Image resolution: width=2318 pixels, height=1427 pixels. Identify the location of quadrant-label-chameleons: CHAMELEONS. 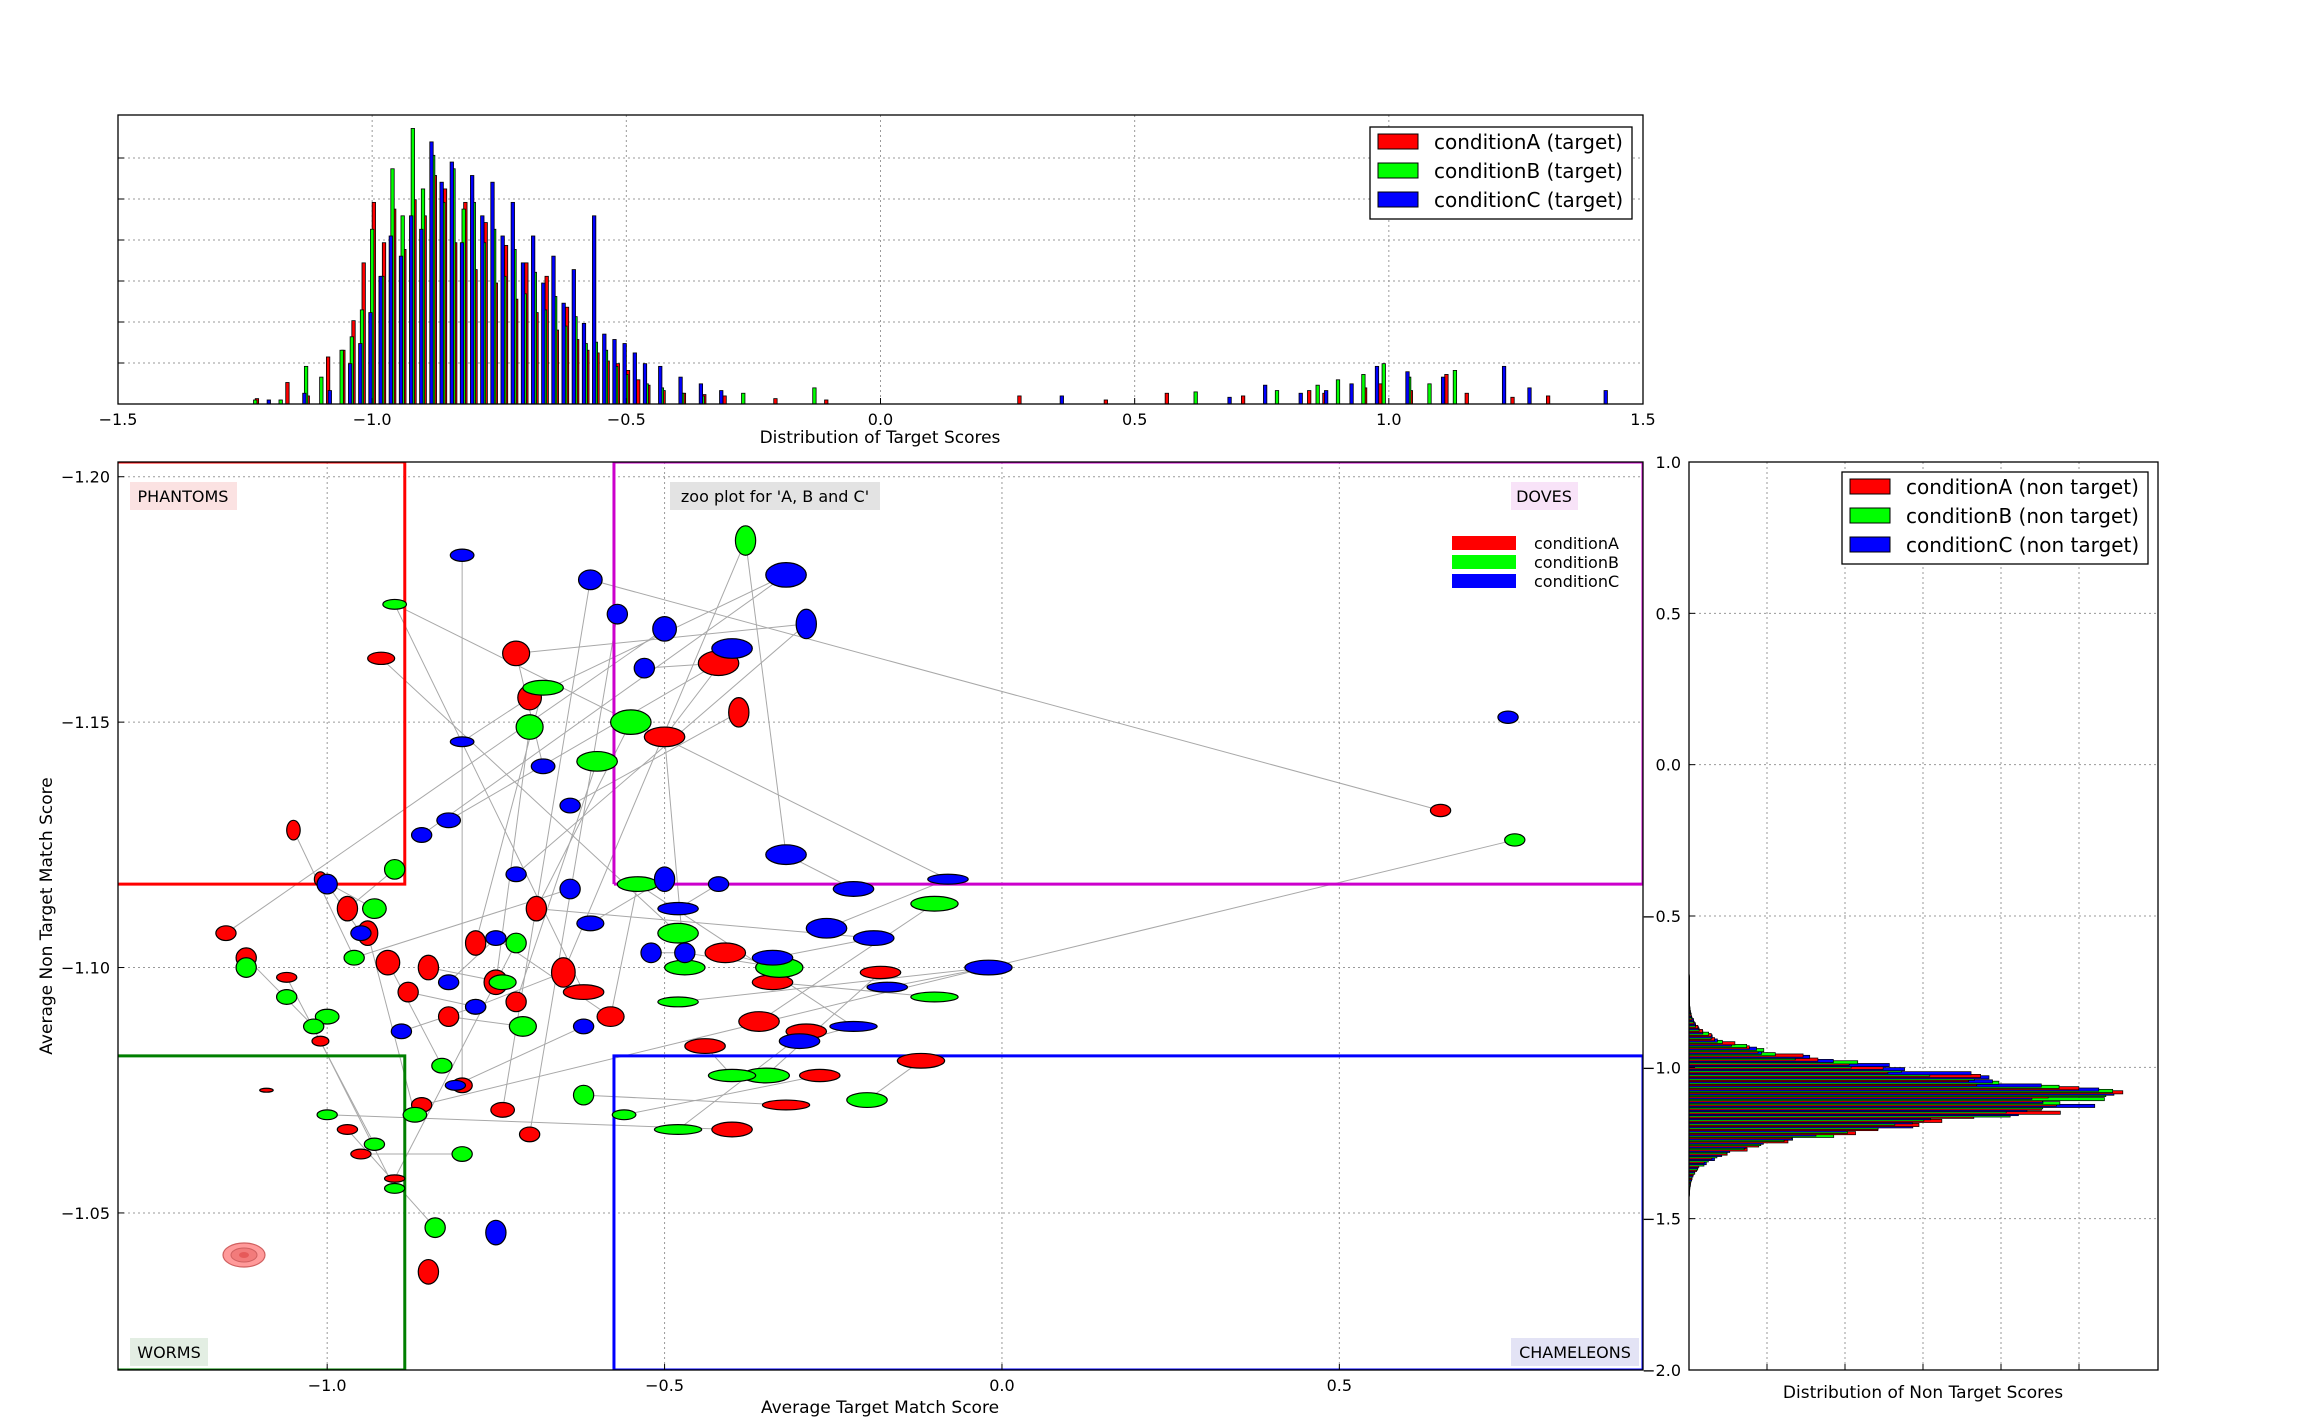
(1575, 1352).